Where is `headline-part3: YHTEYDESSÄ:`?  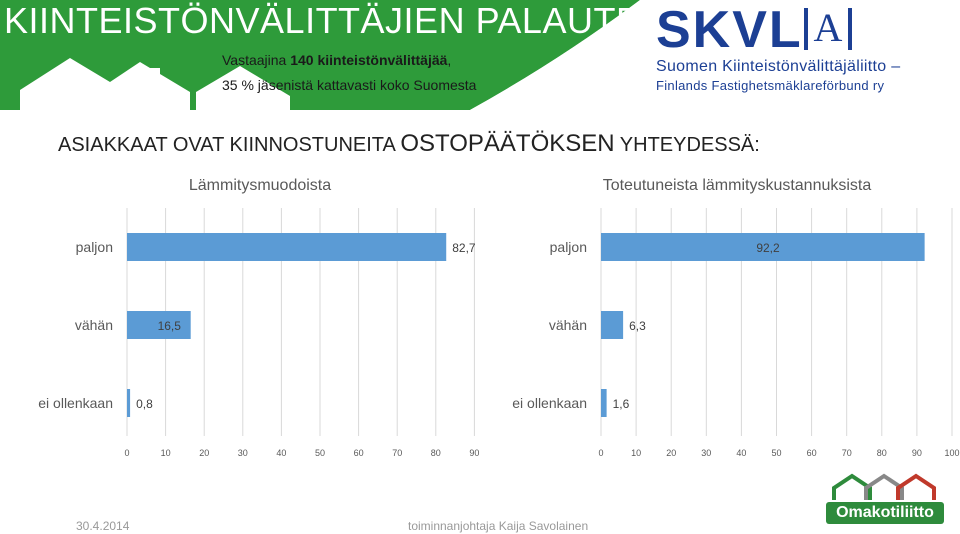 headline-part3: YHTEYDESSÄ: is located at coordinates (687, 145).